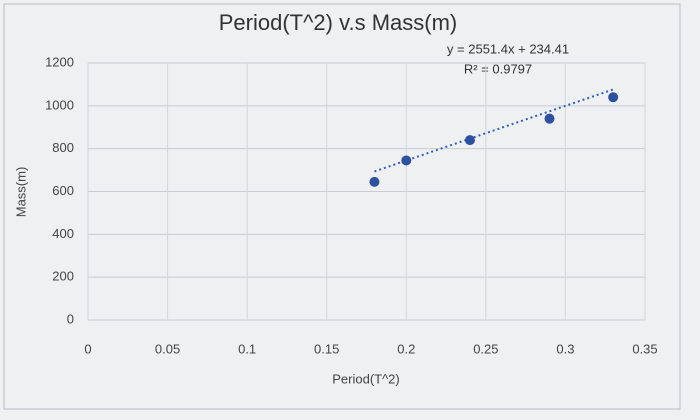 This screenshot has height=420, width=700. Describe the element at coordinates (63, 190) in the screenshot. I see `y-tick-label: 600` at that location.